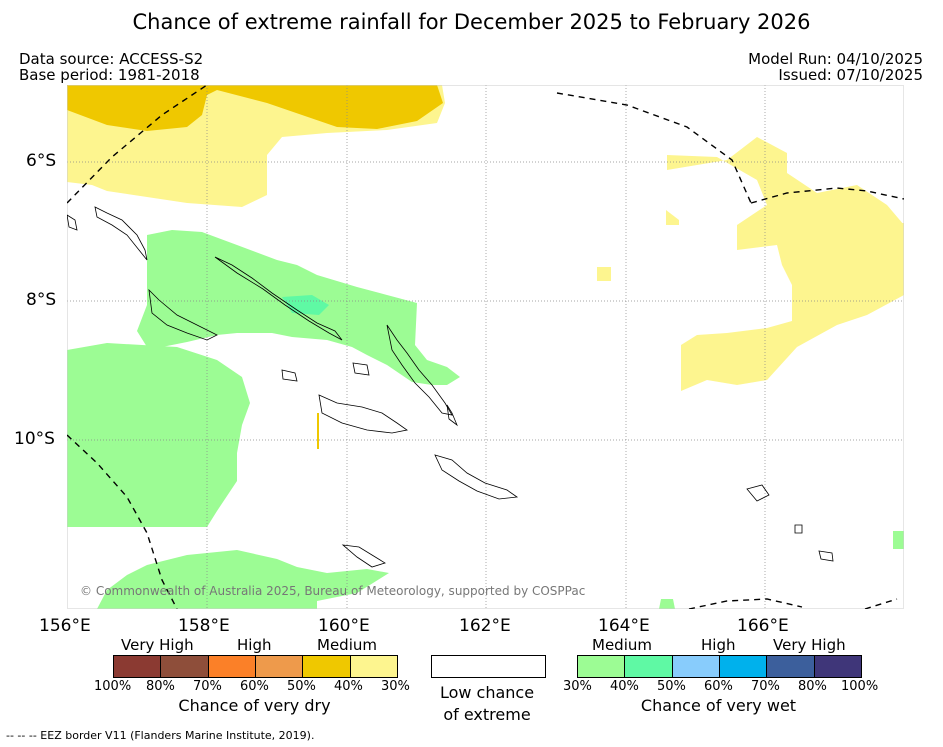 Image resolution: width=943 pixels, height=747 pixels. Describe the element at coordinates (487, 714) in the screenshot. I see `neutral-label-line2: of extreme` at that location.